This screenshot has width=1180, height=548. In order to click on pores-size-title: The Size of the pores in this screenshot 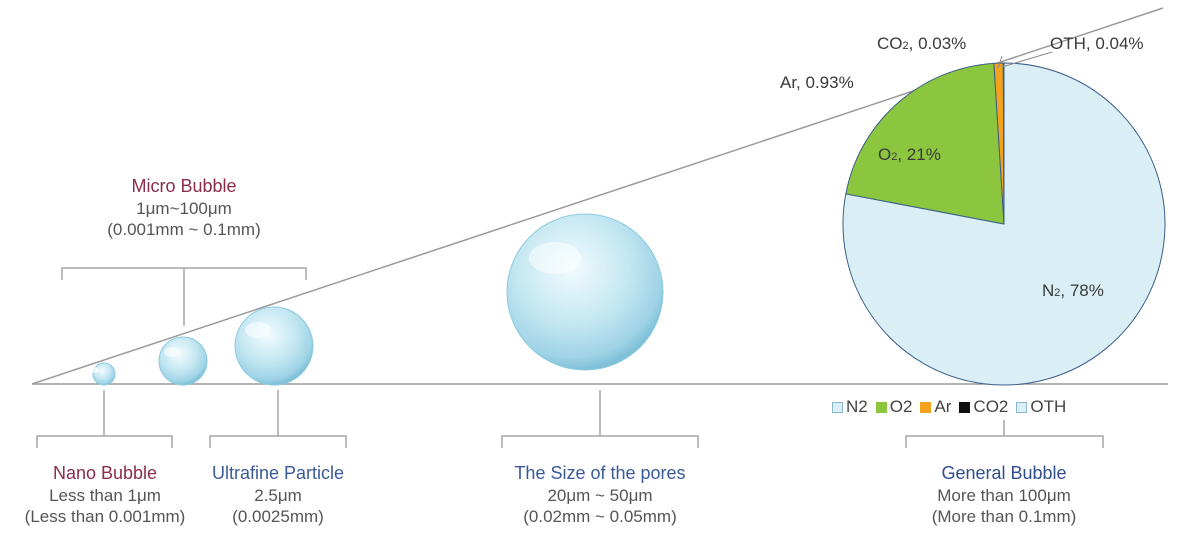, I will do `click(600, 473)`.